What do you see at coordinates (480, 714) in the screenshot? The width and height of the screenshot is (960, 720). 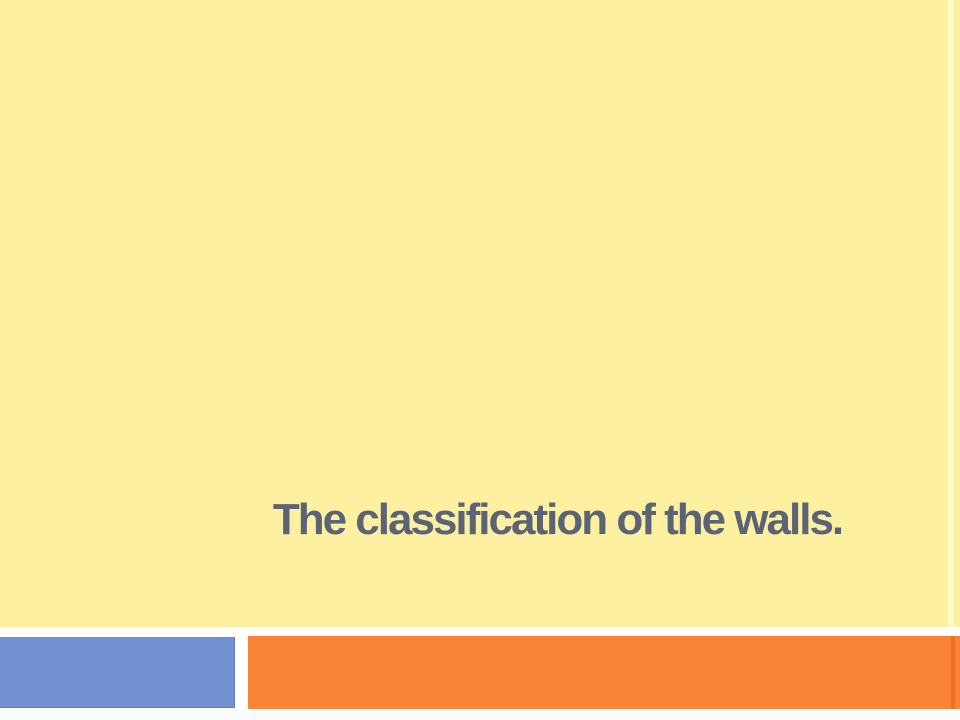 I see `footer-white-strip` at bounding box center [480, 714].